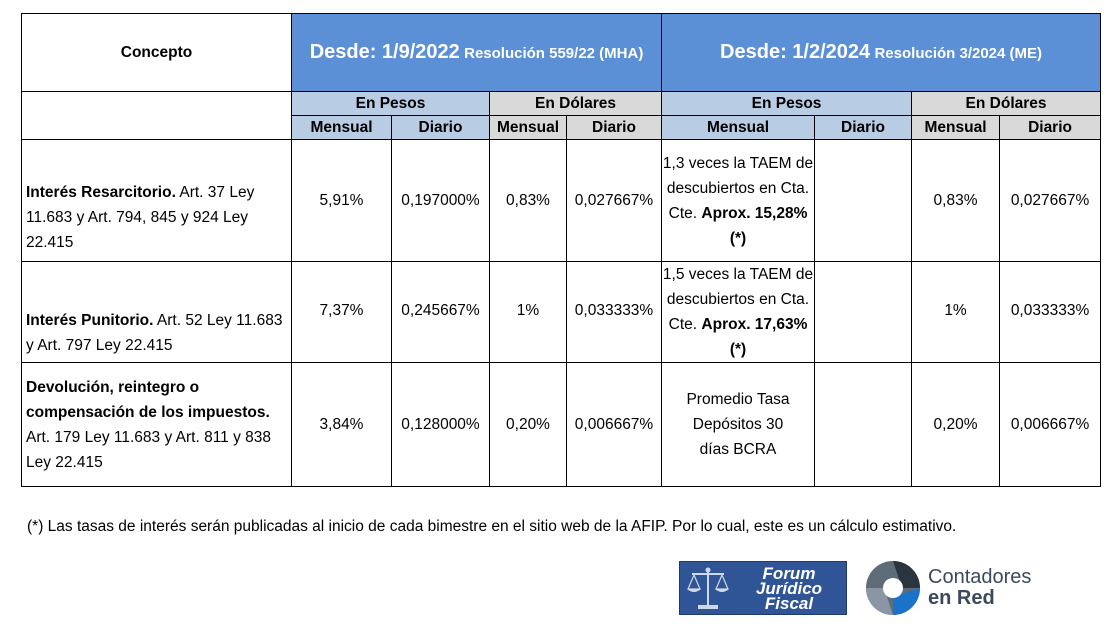 Image resolution: width=1109 pixels, height=635 pixels. Describe the element at coordinates (789, 573) in the screenshot. I see `forum-logo-line1: Forum` at that location.